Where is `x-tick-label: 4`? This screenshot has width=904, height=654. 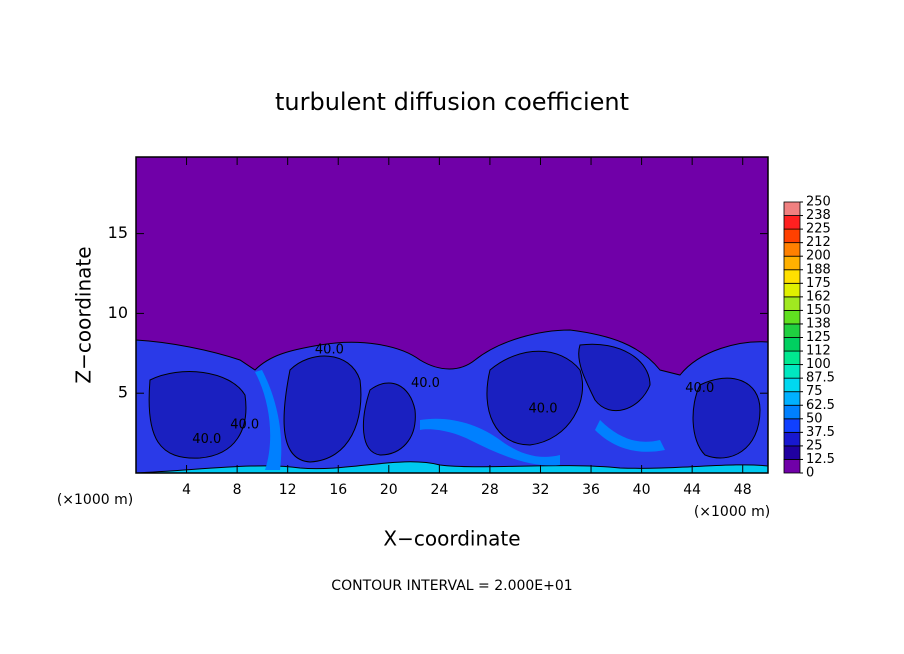
x-tick-label: 4 is located at coordinates (186, 490).